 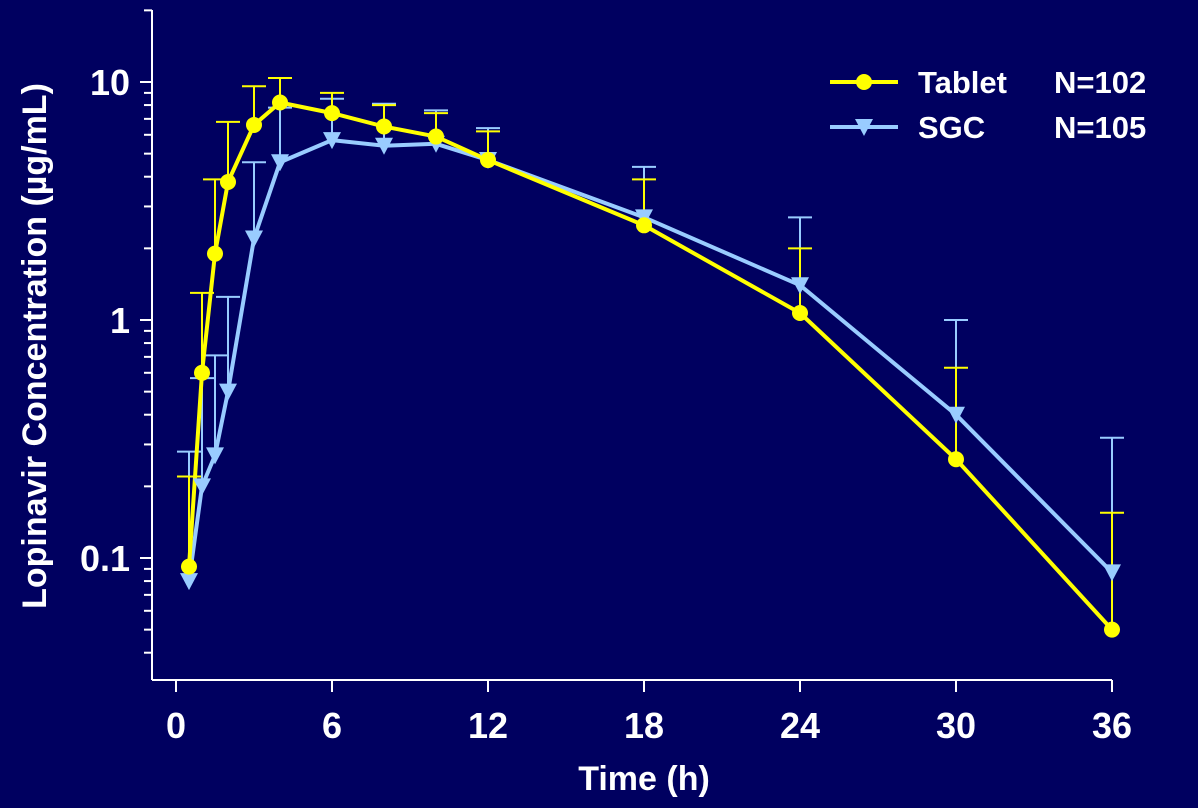 I want to click on x-tick-label: 24, so click(x=800, y=725).